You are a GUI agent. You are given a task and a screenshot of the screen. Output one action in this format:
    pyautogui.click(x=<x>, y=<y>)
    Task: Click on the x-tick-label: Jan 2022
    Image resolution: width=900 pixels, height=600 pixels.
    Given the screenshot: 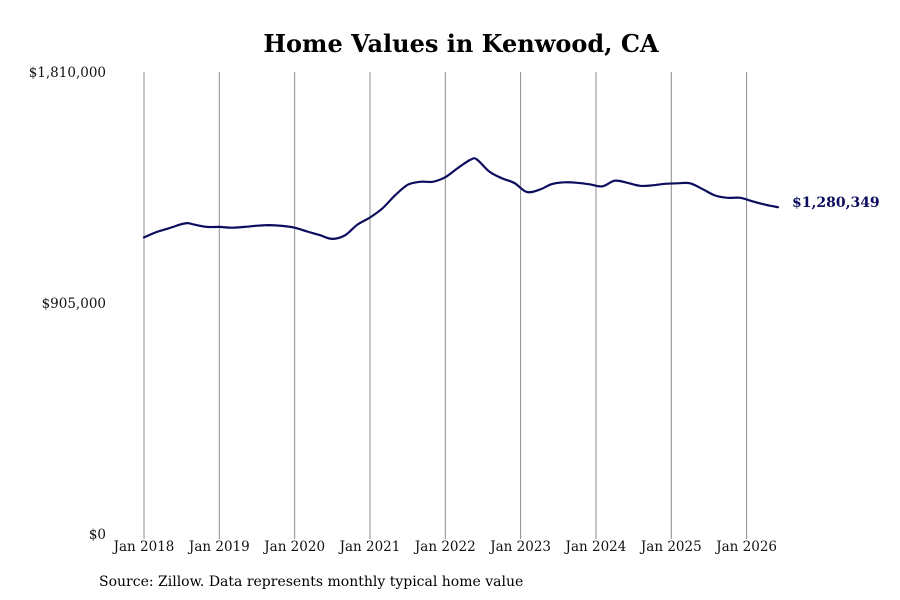 What is the action you would take?
    pyautogui.click(x=444, y=547)
    